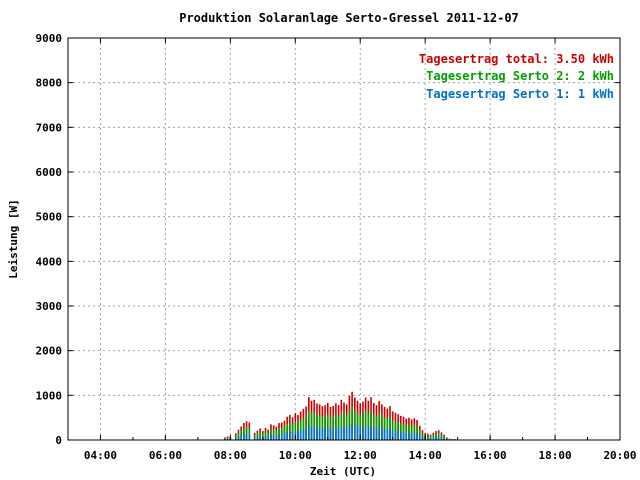 The height and width of the screenshot is (480, 640). Describe the element at coordinates (230, 455) in the screenshot. I see `x-tick-label: 08:00` at that location.